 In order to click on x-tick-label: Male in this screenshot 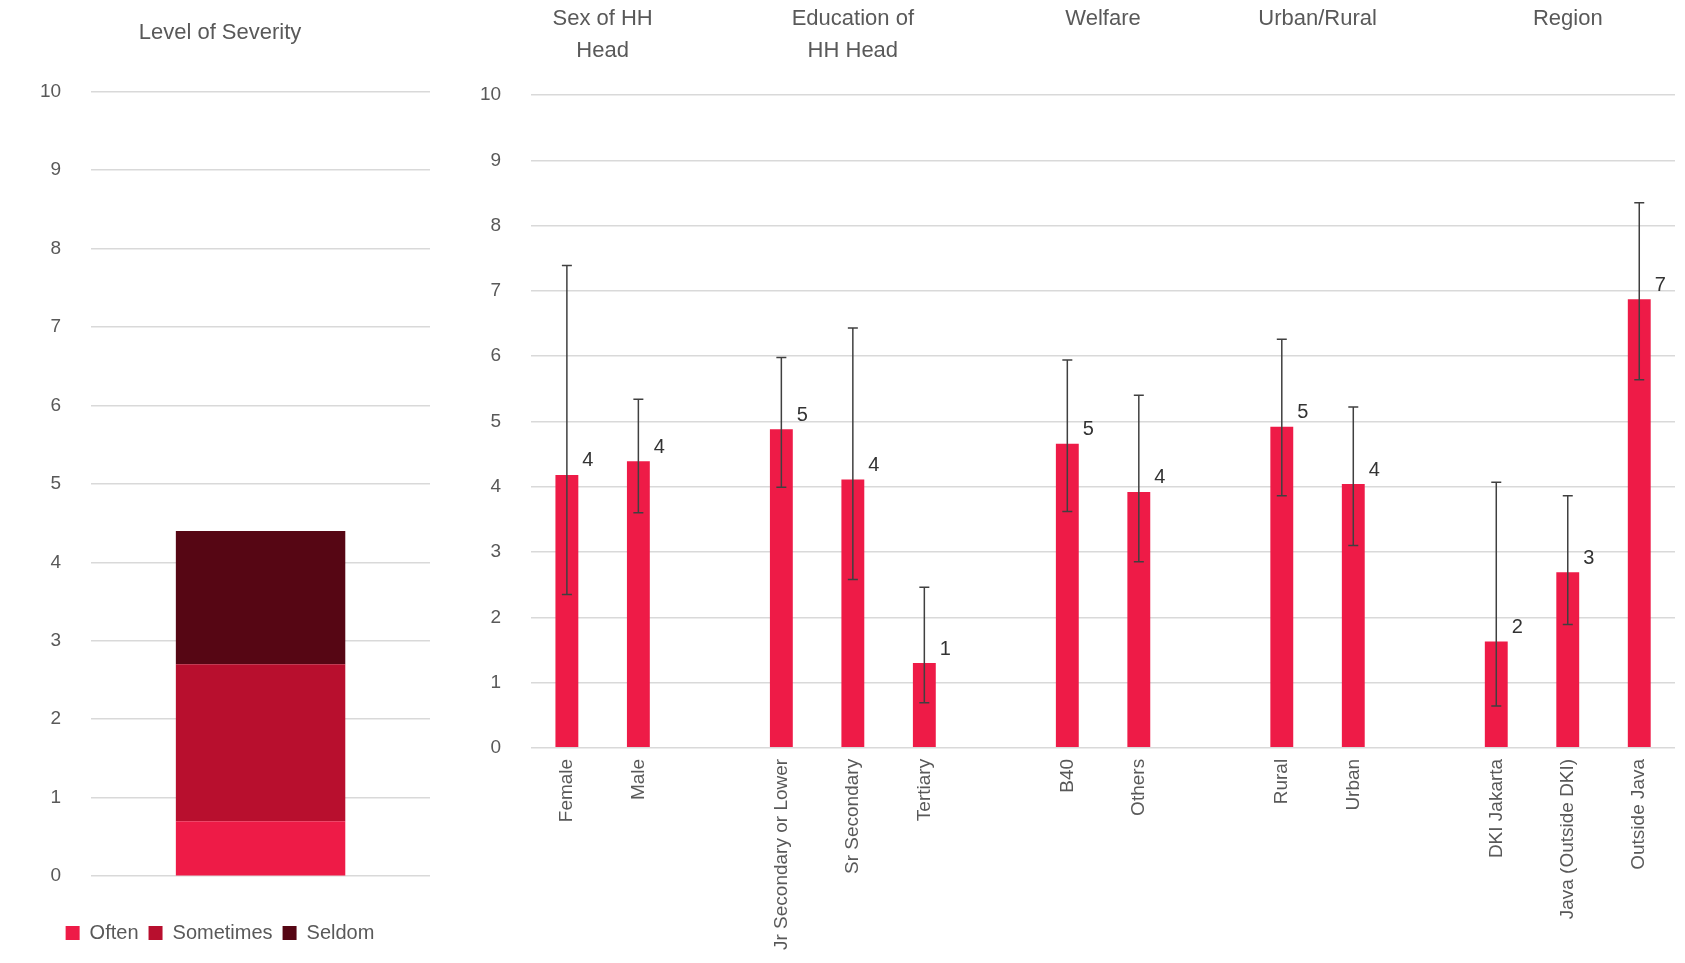, I will do `click(637, 779)`.